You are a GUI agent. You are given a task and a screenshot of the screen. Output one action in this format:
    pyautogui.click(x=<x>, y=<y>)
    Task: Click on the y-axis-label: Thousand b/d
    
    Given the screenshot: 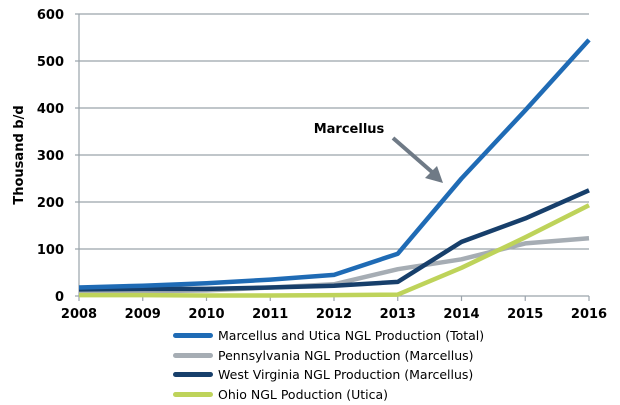 What is the action you would take?
    pyautogui.click(x=19, y=154)
    